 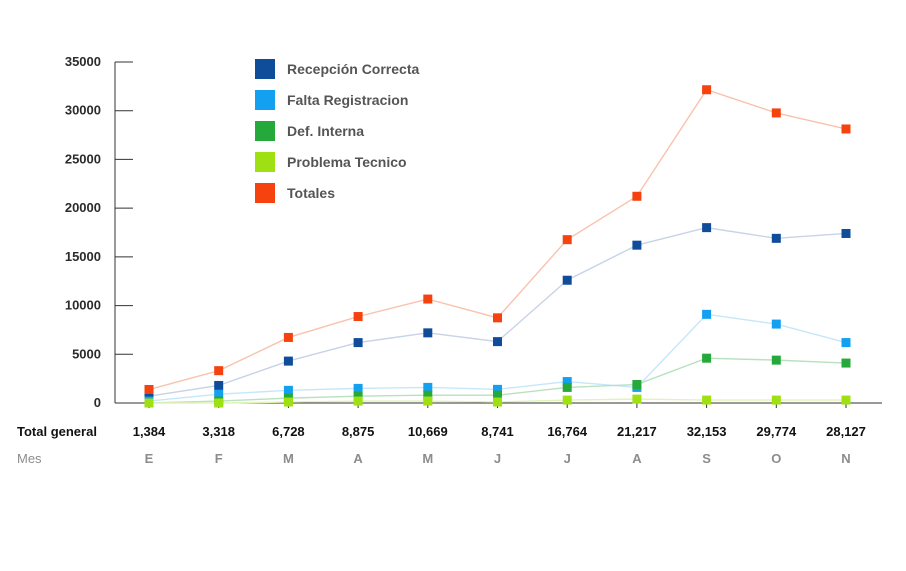 I want to click on month-label: F, so click(x=219, y=458).